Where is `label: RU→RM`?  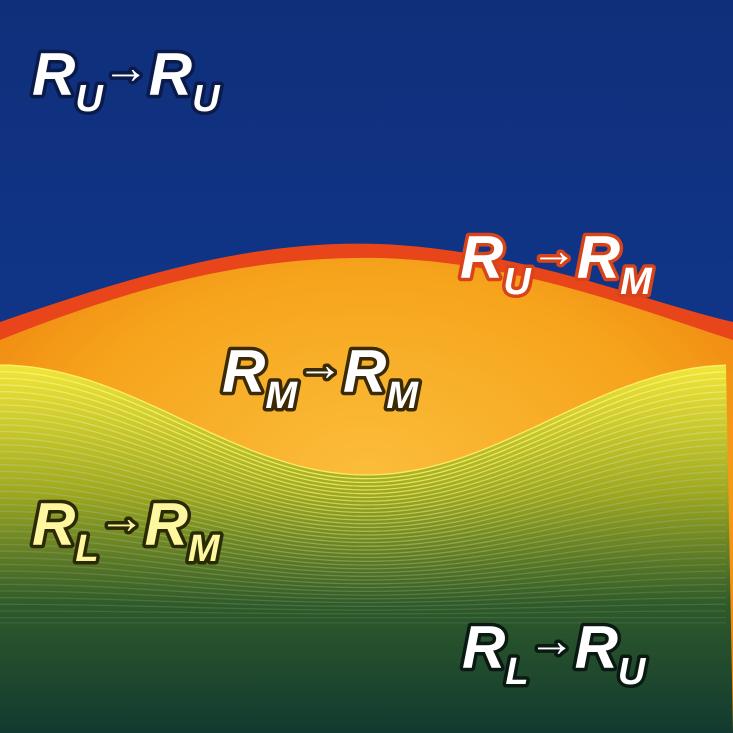 label: RU→RM is located at coordinates (556, 263).